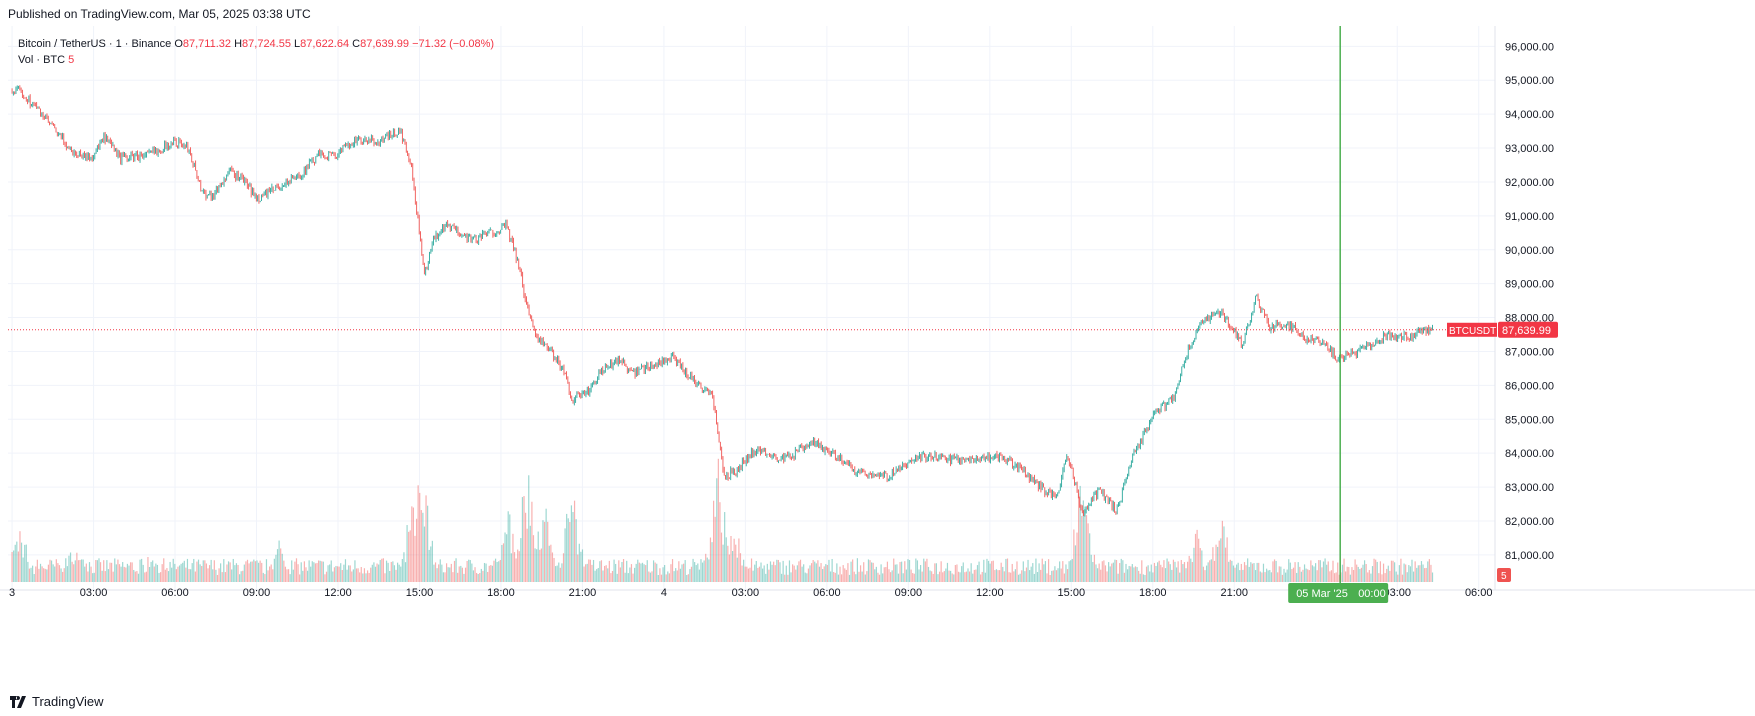  What do you see at coordinates (1472, 331) in the screenshot?
I see `last-price-tag: BTCUSDT` at bounding box center [1472, 331].